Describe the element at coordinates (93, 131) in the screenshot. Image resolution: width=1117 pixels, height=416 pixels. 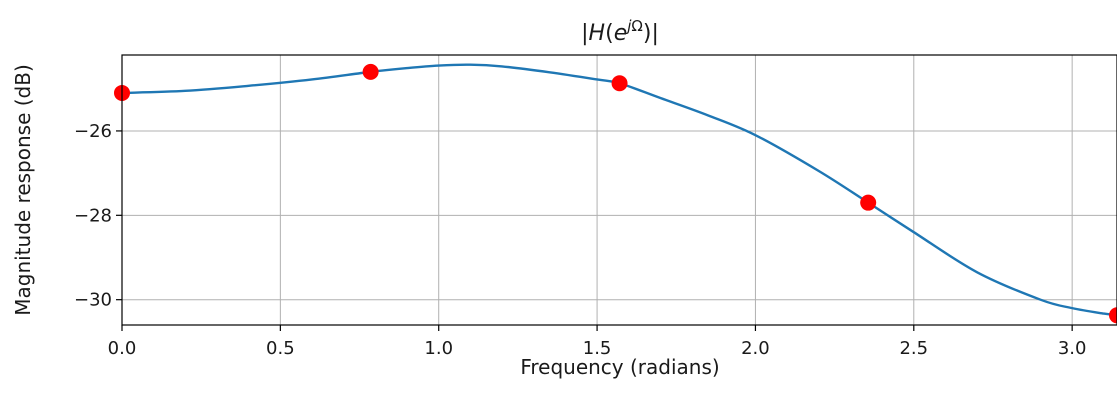
I see `y-tick-label: −26` at that location.